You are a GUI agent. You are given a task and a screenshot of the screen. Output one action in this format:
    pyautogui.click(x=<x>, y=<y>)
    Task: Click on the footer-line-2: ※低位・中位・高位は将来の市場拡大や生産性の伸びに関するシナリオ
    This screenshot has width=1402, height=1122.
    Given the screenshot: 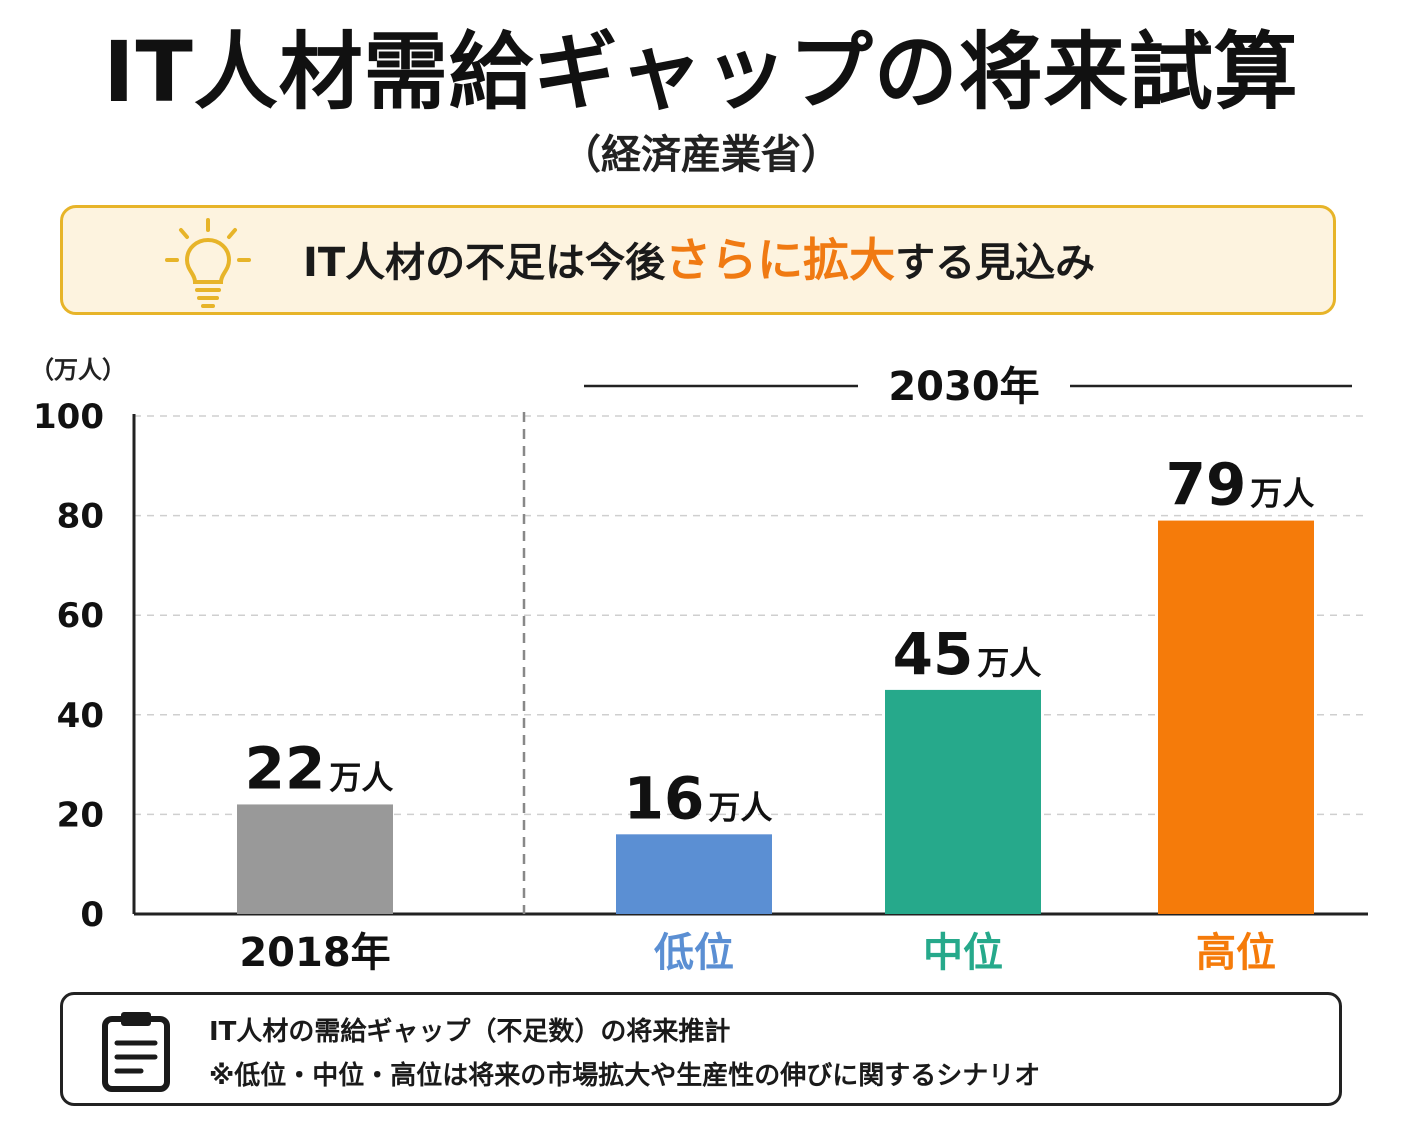 What is the action you would take?
    pyautogui.click(x=625, y=1076)
    